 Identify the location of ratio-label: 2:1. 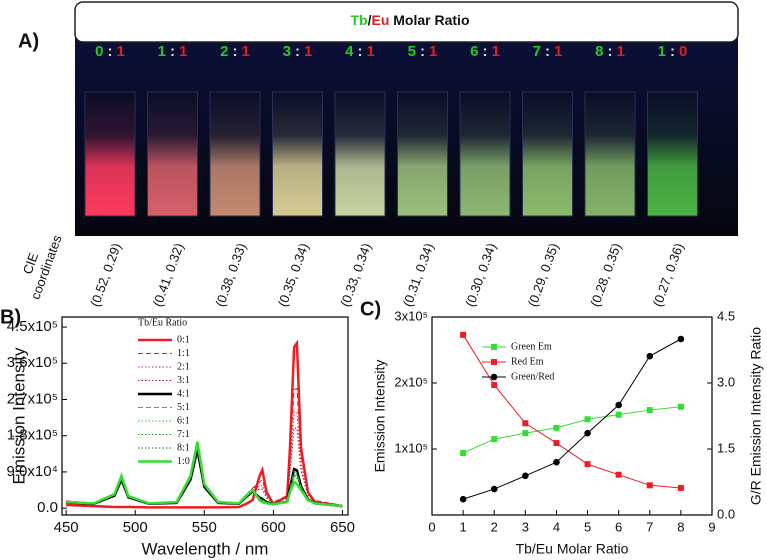
(235, 51).